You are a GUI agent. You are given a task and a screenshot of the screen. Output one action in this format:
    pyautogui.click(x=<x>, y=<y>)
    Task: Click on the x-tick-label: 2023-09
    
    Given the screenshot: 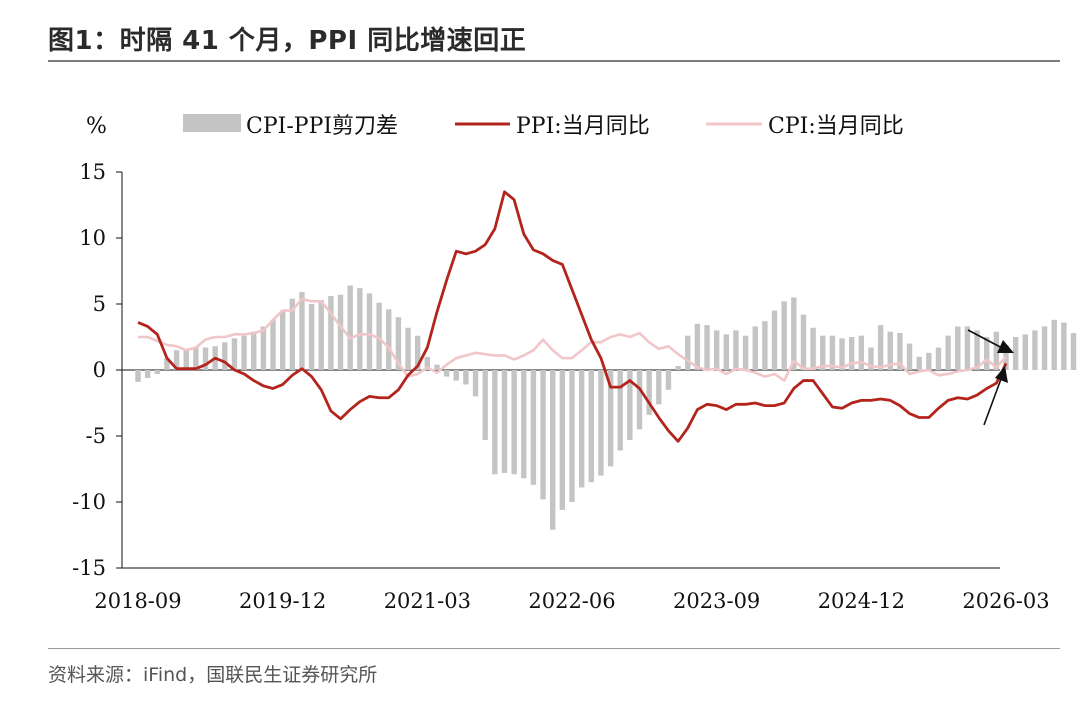 What is the action you would take?
    pyautogui.click(x=716, y=601)
    